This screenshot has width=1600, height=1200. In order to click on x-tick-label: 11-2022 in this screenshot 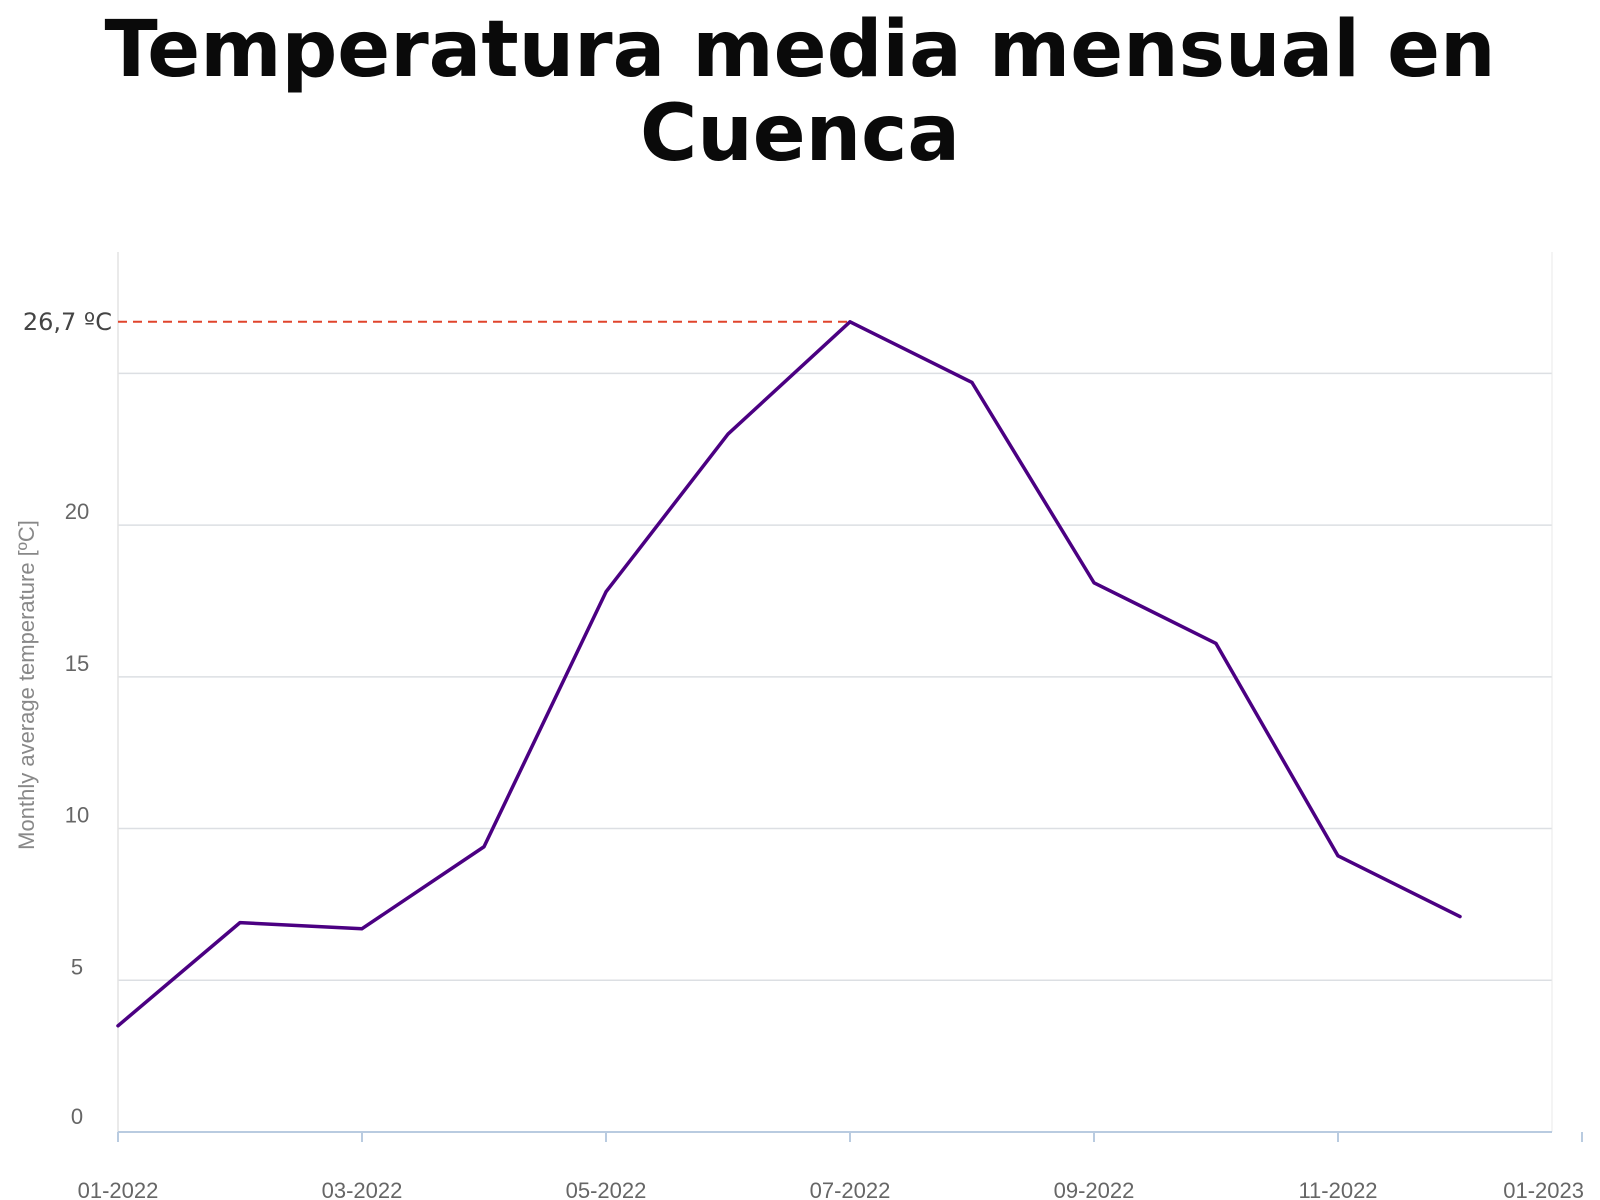, I will do `click(1337, 1189)`.